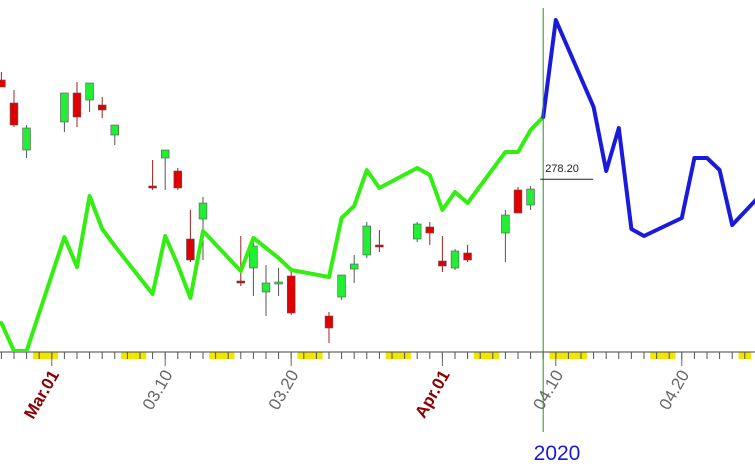 This screenshot has height=467, width=755. I want to click on price-marker-label: 278.20, so click(562, 169).